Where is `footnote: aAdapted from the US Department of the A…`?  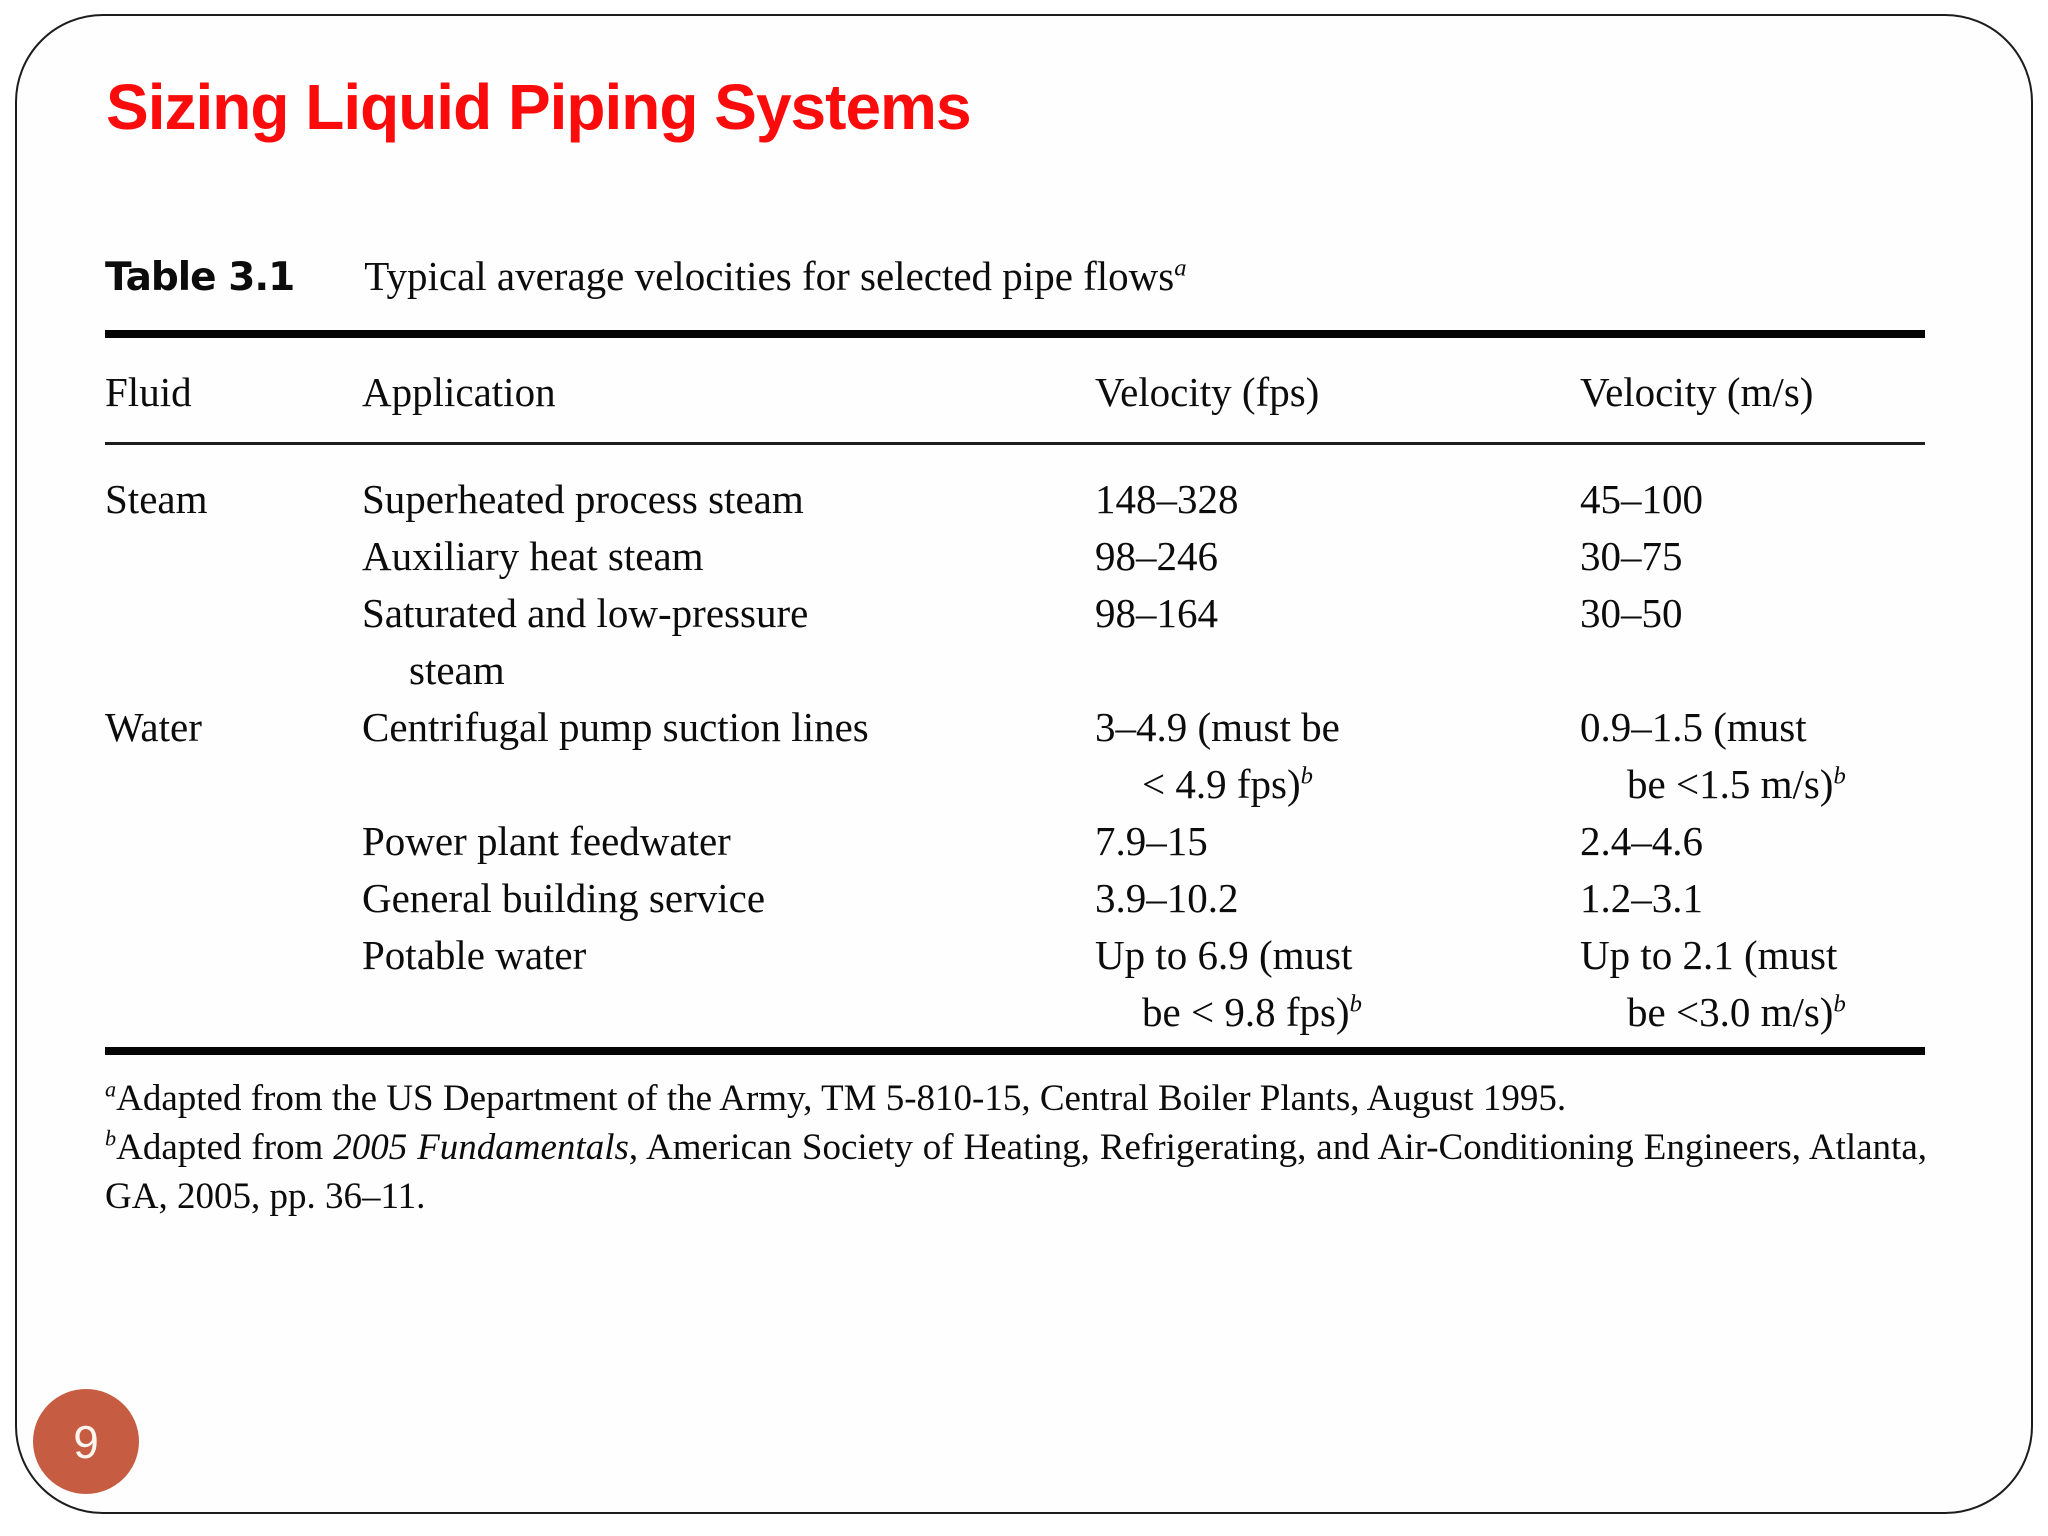
footnote: aAdapted from the US Department of the A… is located at coordinates (836, 1097).